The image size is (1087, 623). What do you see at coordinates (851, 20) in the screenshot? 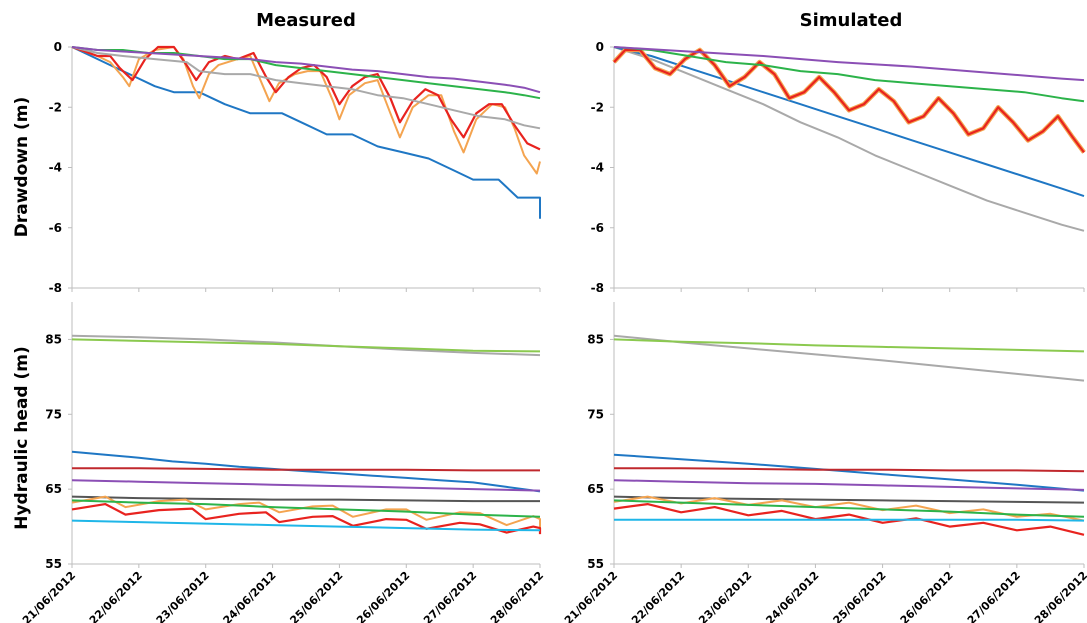
I see `title-simulated: Simulated` at bounding box center [851, 20].